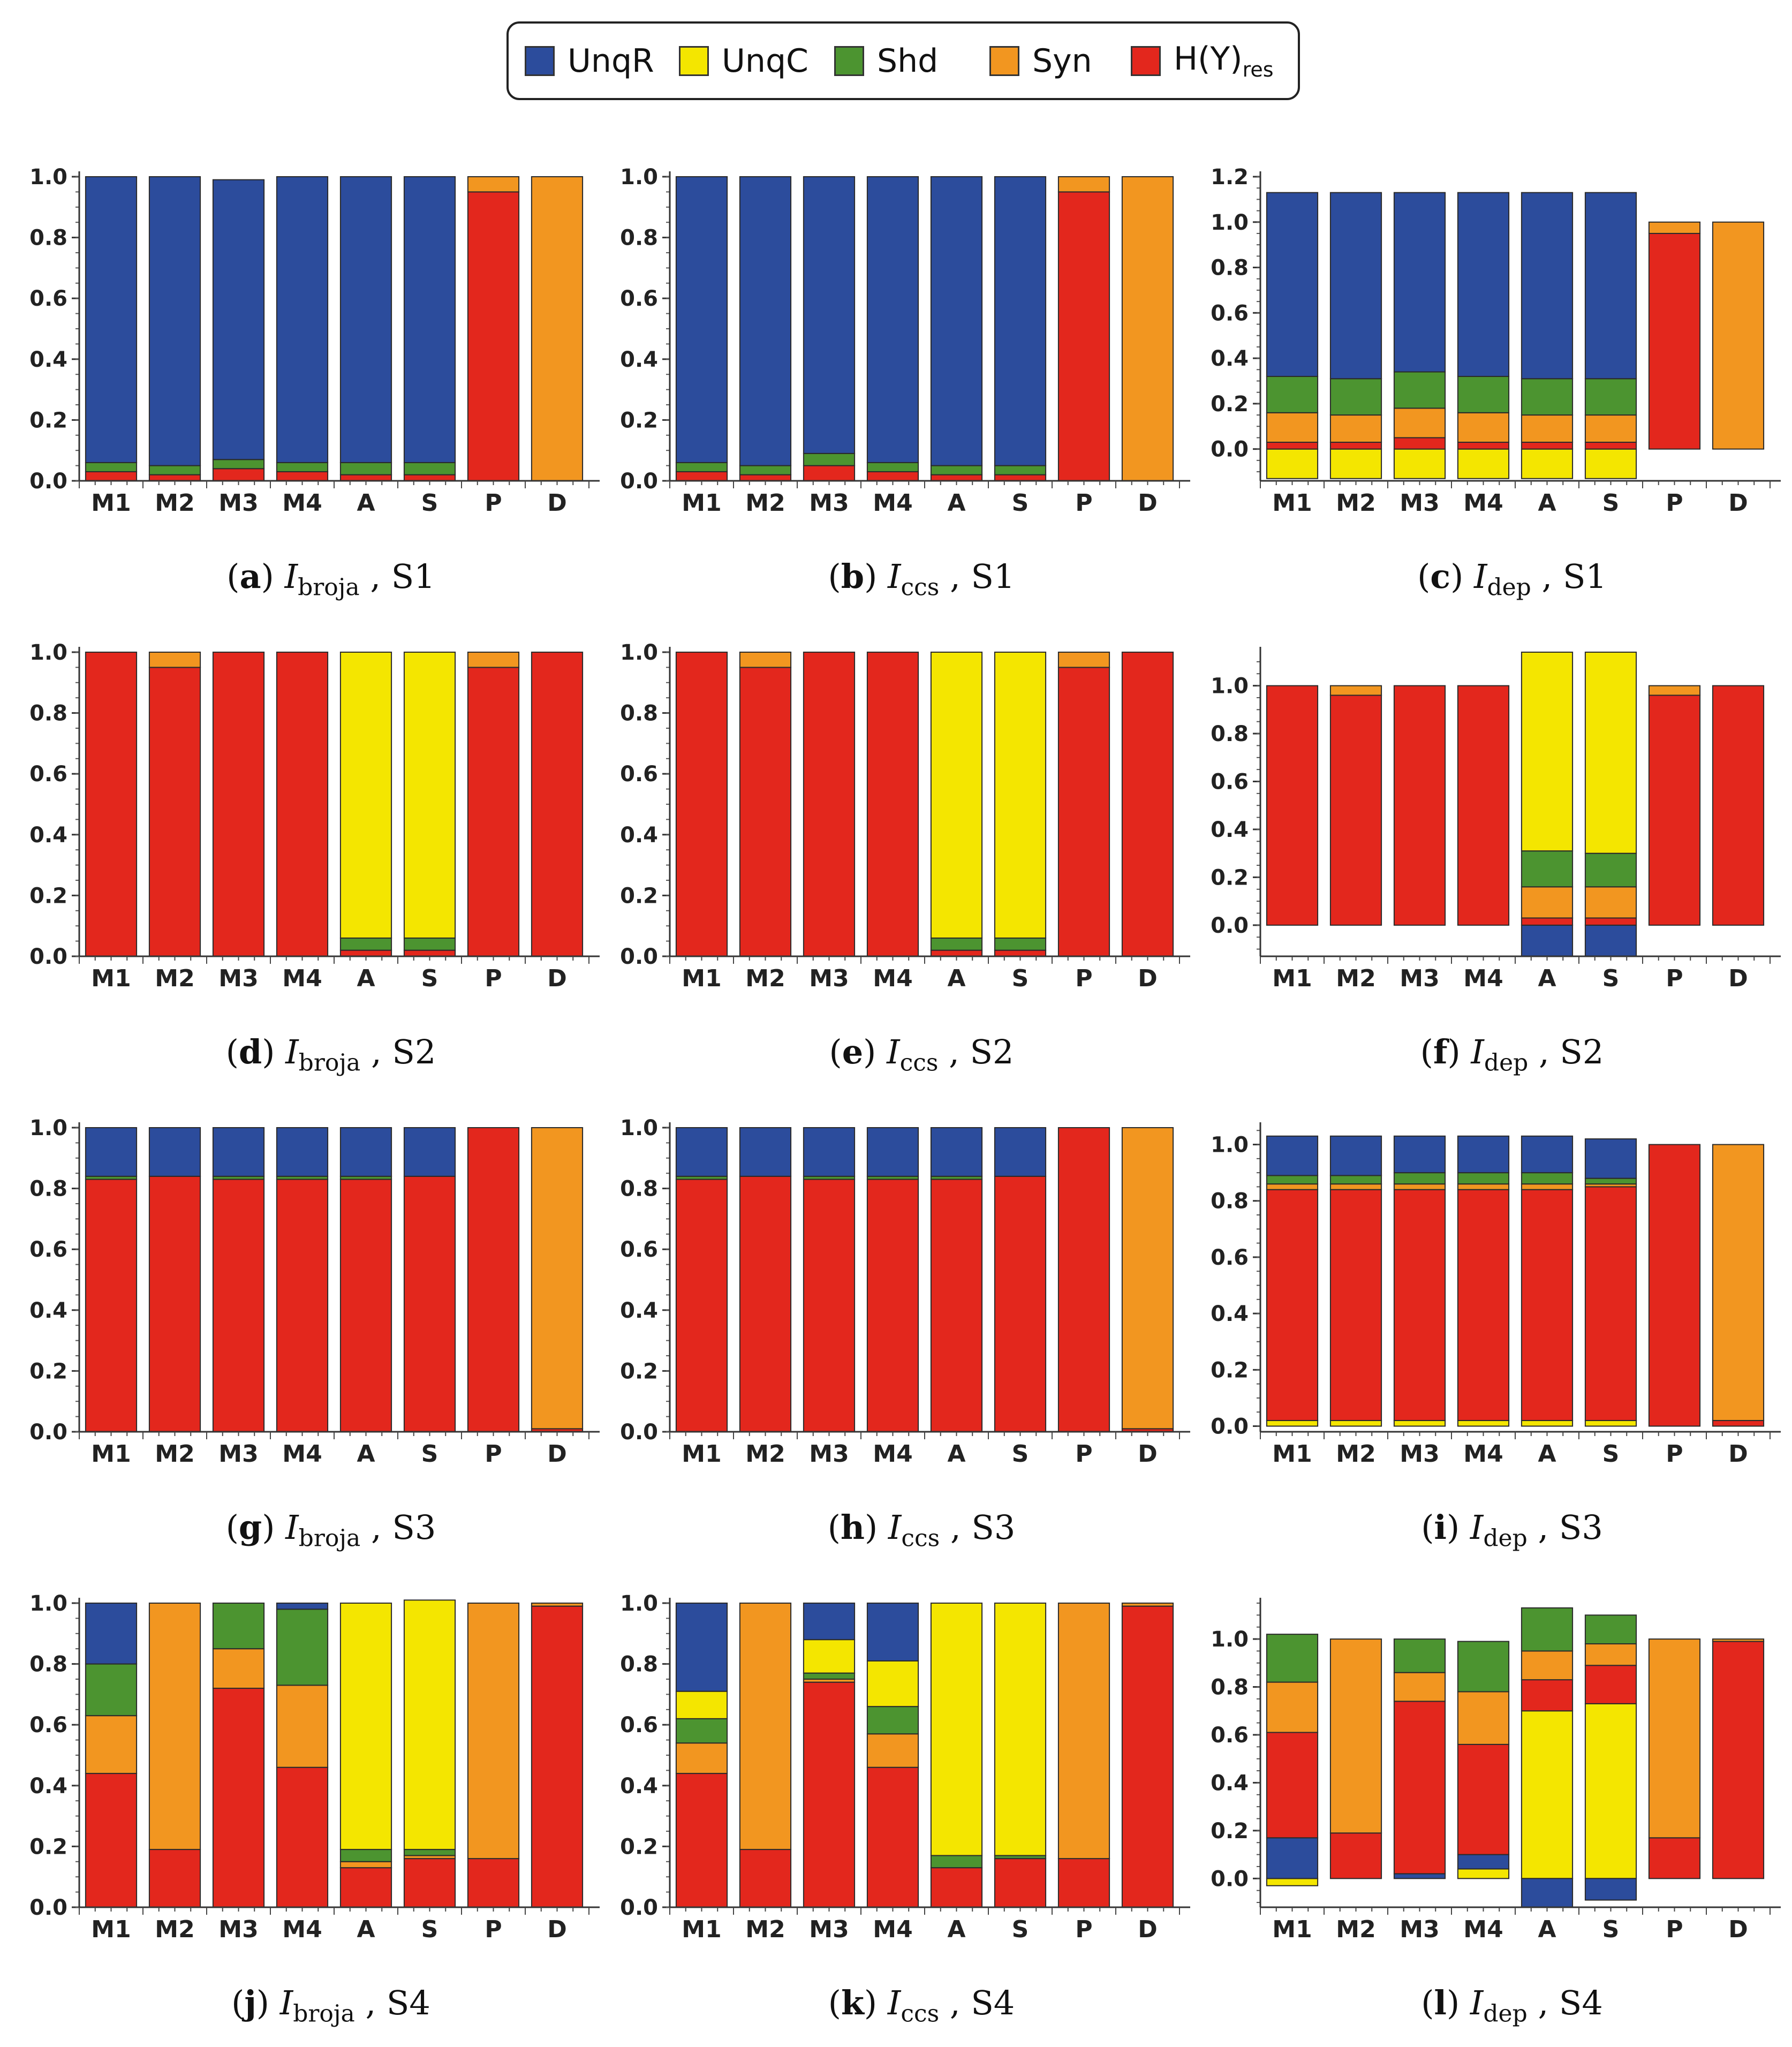 The width and height of the screenshot is (1792, 2047). What do you see at coordinates (1292, 1658) in the screenshot?
I see `bar-segment-shd-m1` at bounding box center [1292, 1658].